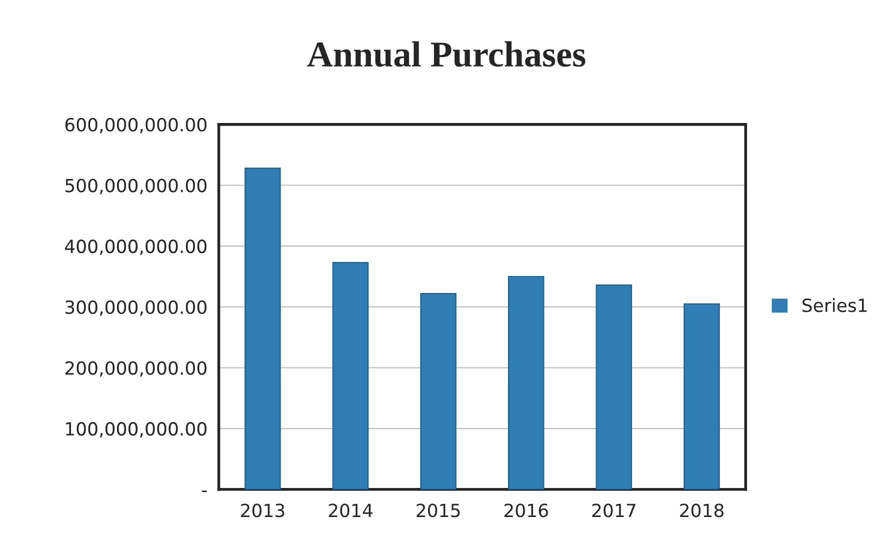 Image resolution: width=893 pixels, height=553 pixels. I want to click on y-tick-label: 300,000,000.00, so click(135, 308).